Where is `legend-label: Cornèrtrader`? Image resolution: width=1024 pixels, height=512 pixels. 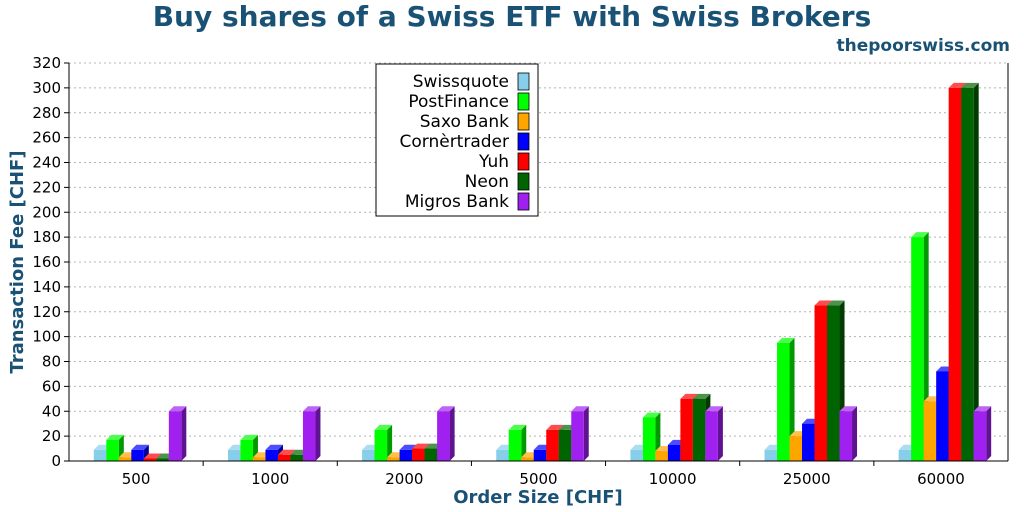
legend-label: Cornèrtrader is located at coordinates (455, 142).